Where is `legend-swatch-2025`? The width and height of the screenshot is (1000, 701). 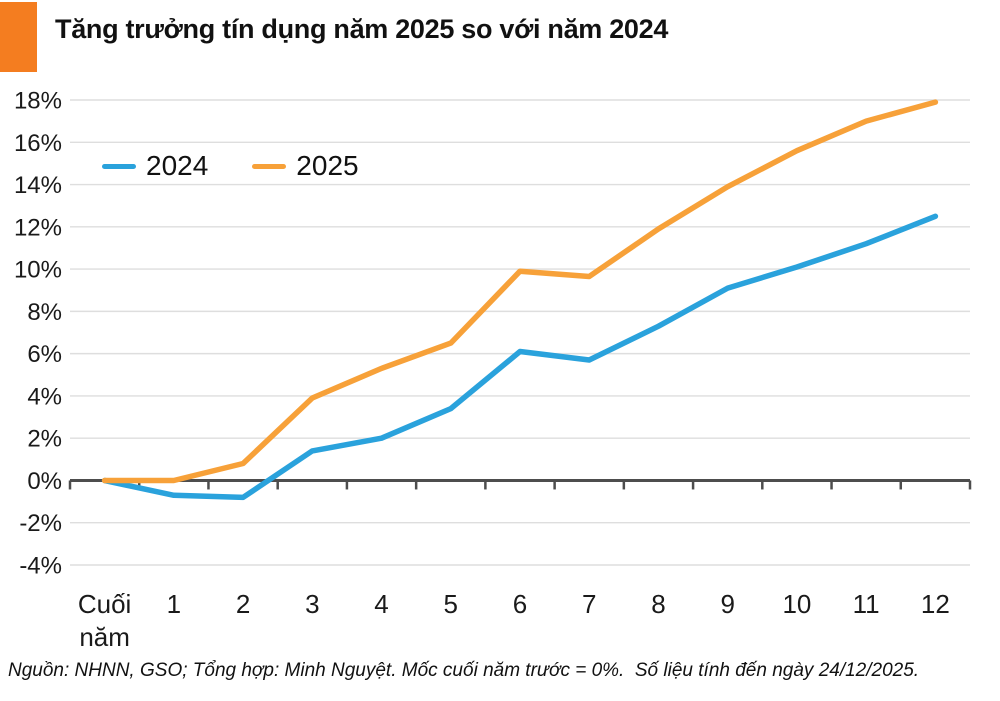
legend-swatch-2025 is located at coordinates (269, 166).